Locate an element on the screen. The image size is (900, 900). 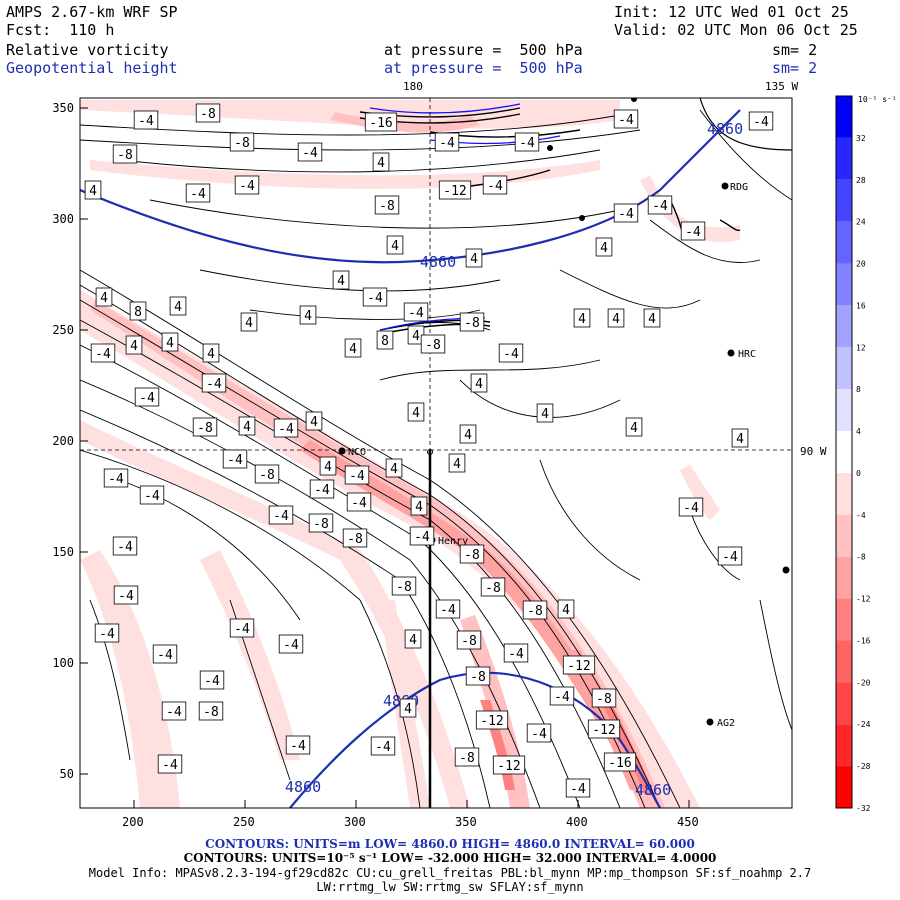
y-axis-labels: 50 100 150 200 250 300 350 is located at coordinates (63, 441).